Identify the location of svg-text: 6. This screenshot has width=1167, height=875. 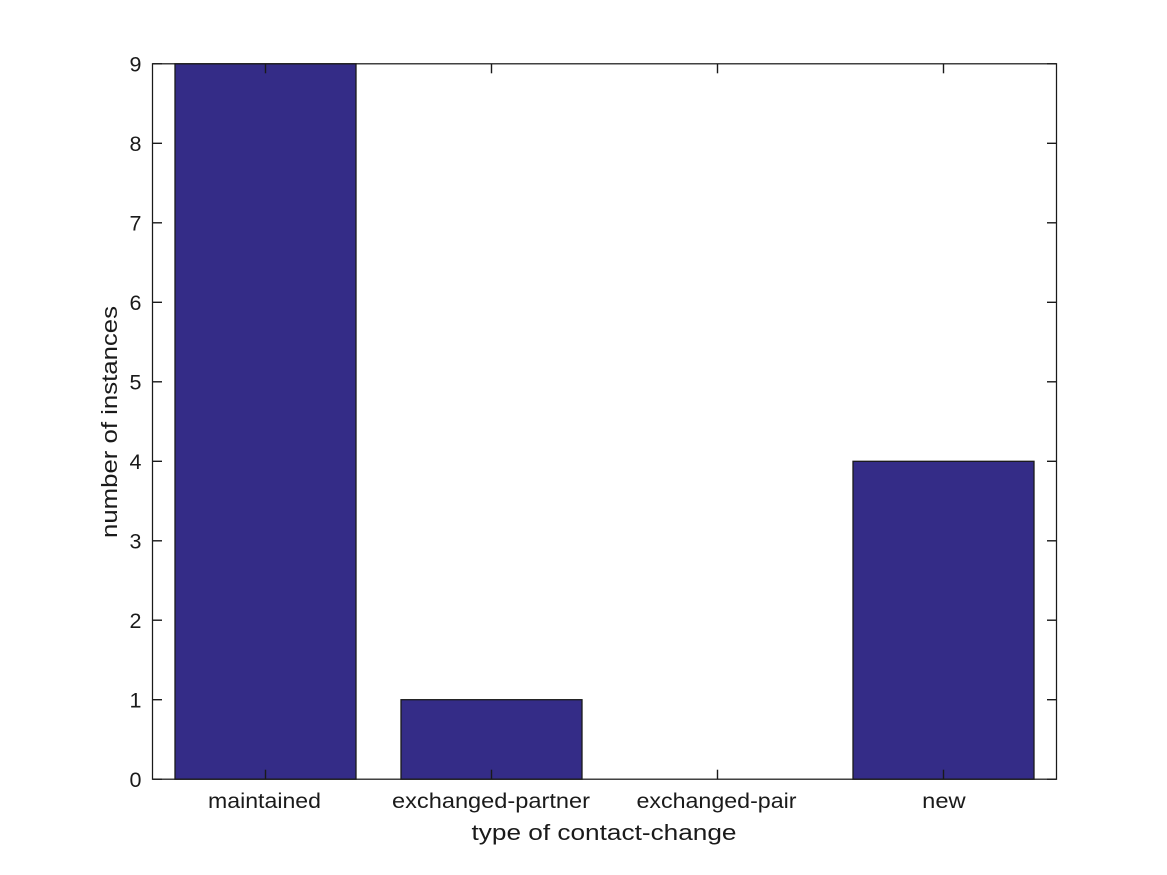
(136, 303).